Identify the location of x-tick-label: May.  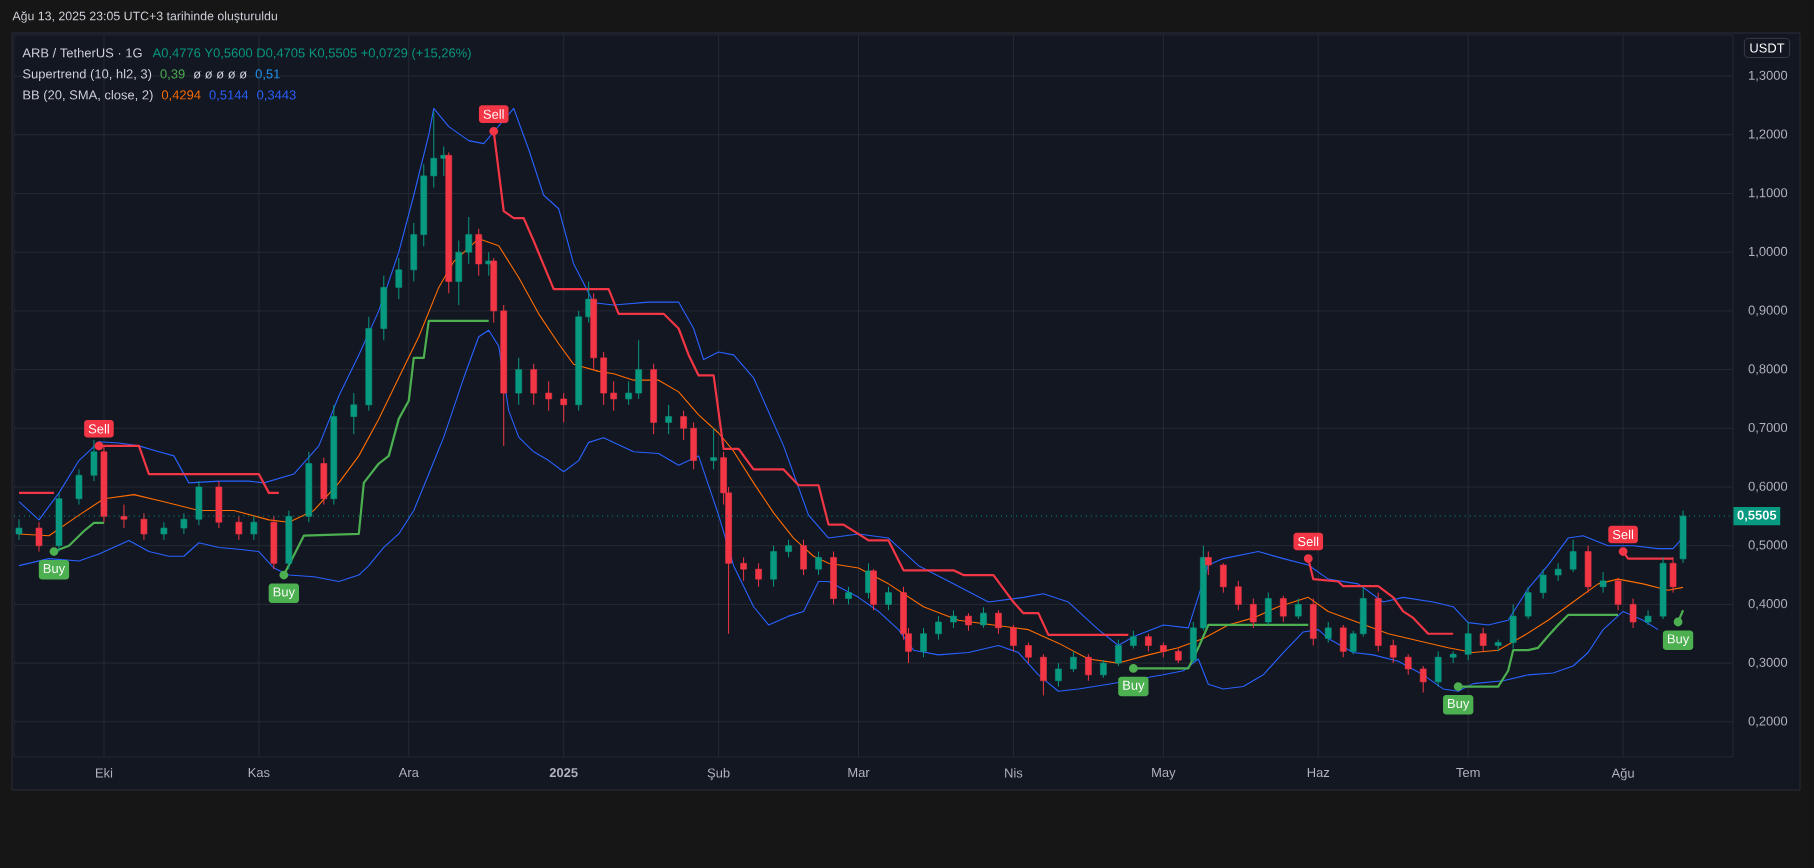
(1164, 774).